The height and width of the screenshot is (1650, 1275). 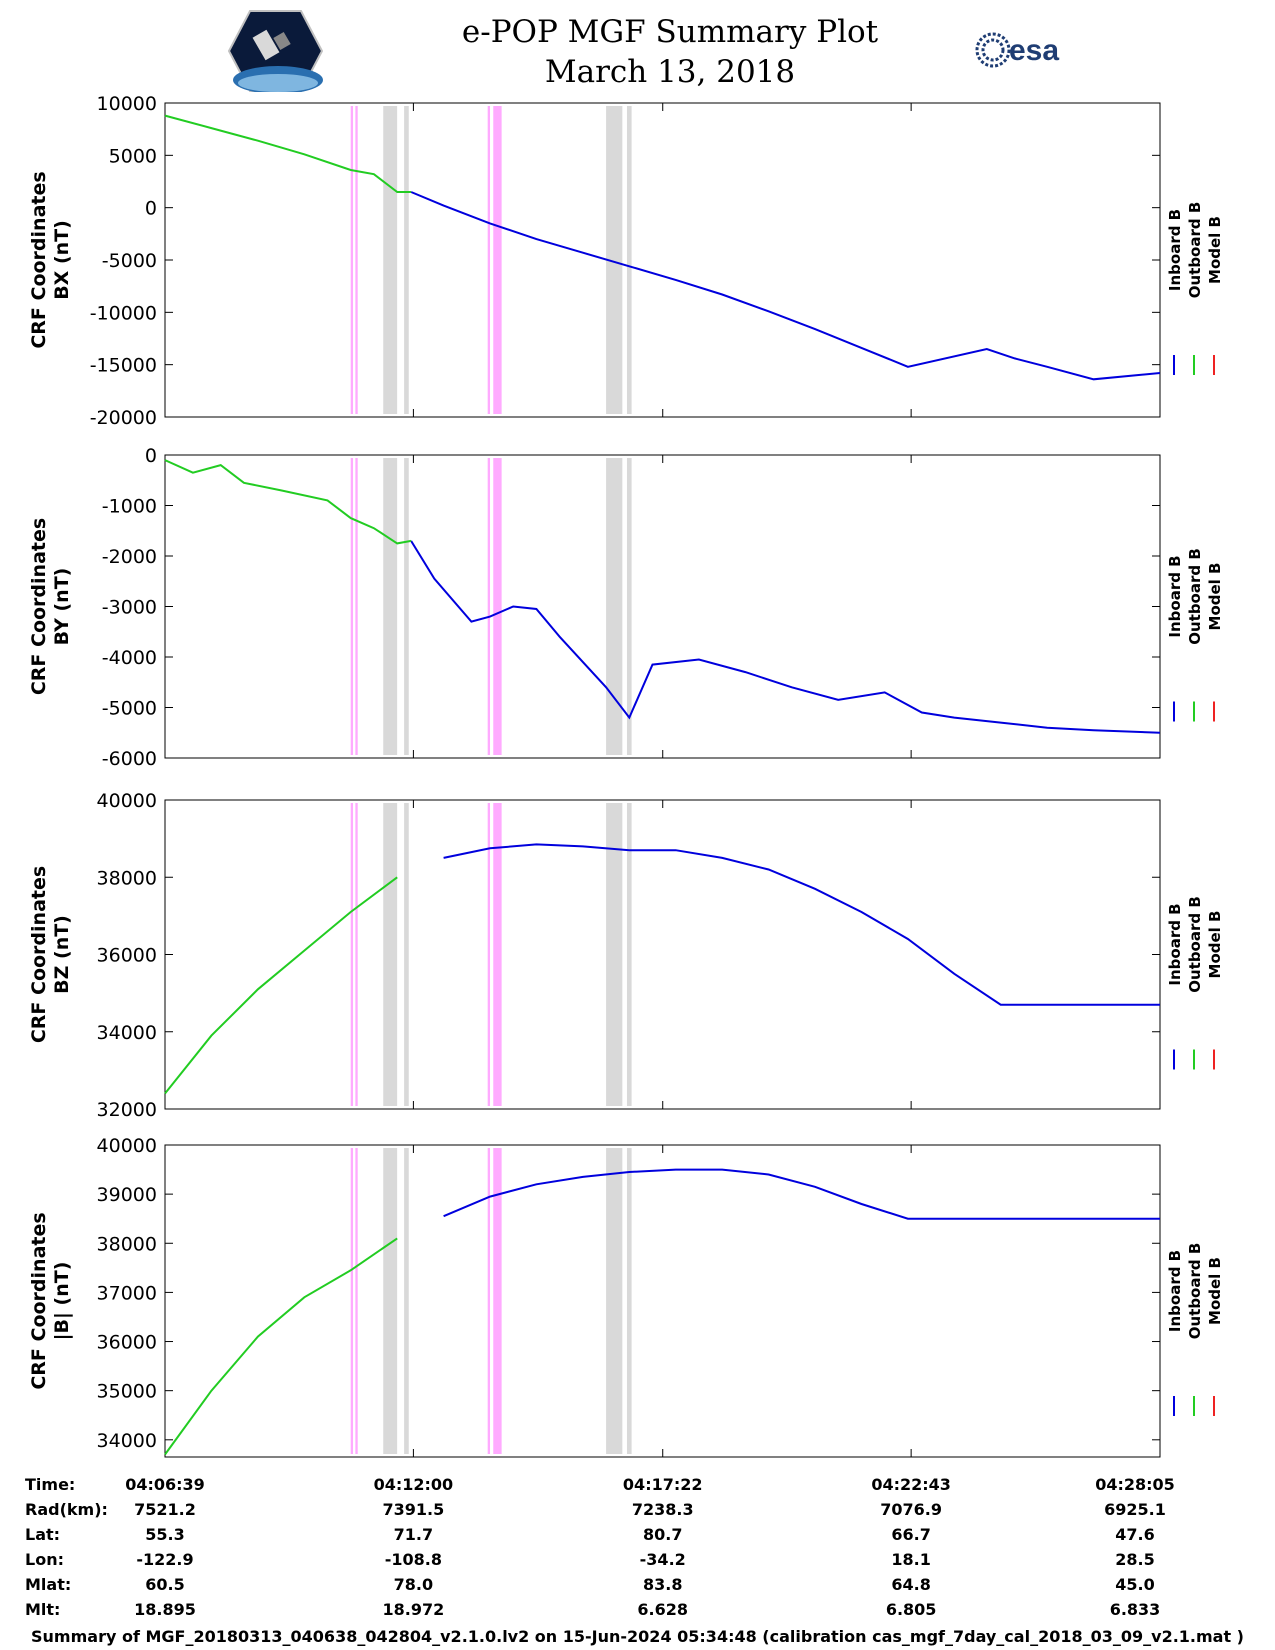 What do you see at coordinates (48, 1584) in the screenshot?
I see `ephemeris-row-label: Mlat:` at bounding box center [48, 1584].